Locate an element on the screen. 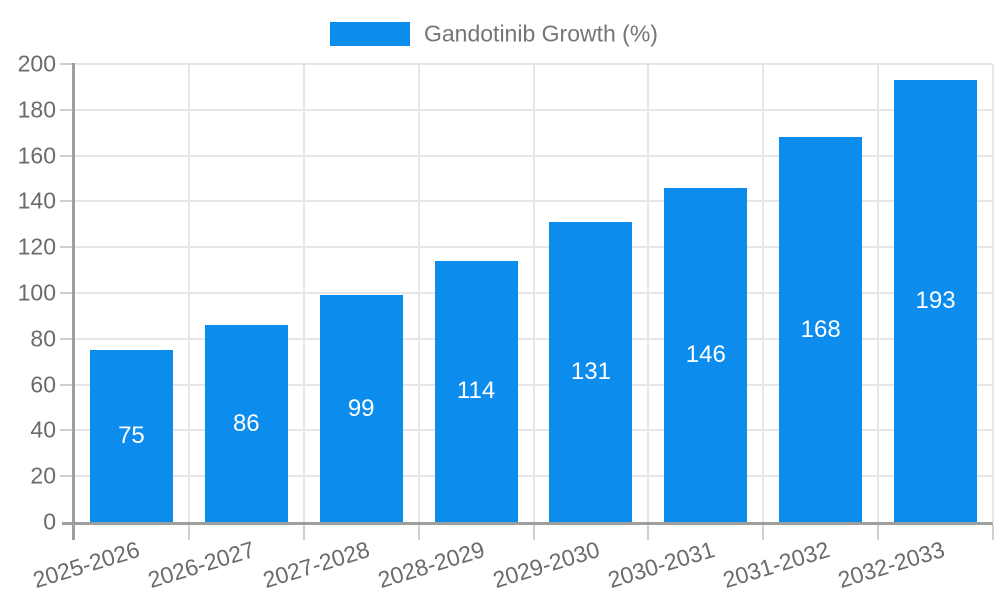 This screenshot has height=600, width=1000. y-axis-label: 160 is located at coordinates (36, 155).